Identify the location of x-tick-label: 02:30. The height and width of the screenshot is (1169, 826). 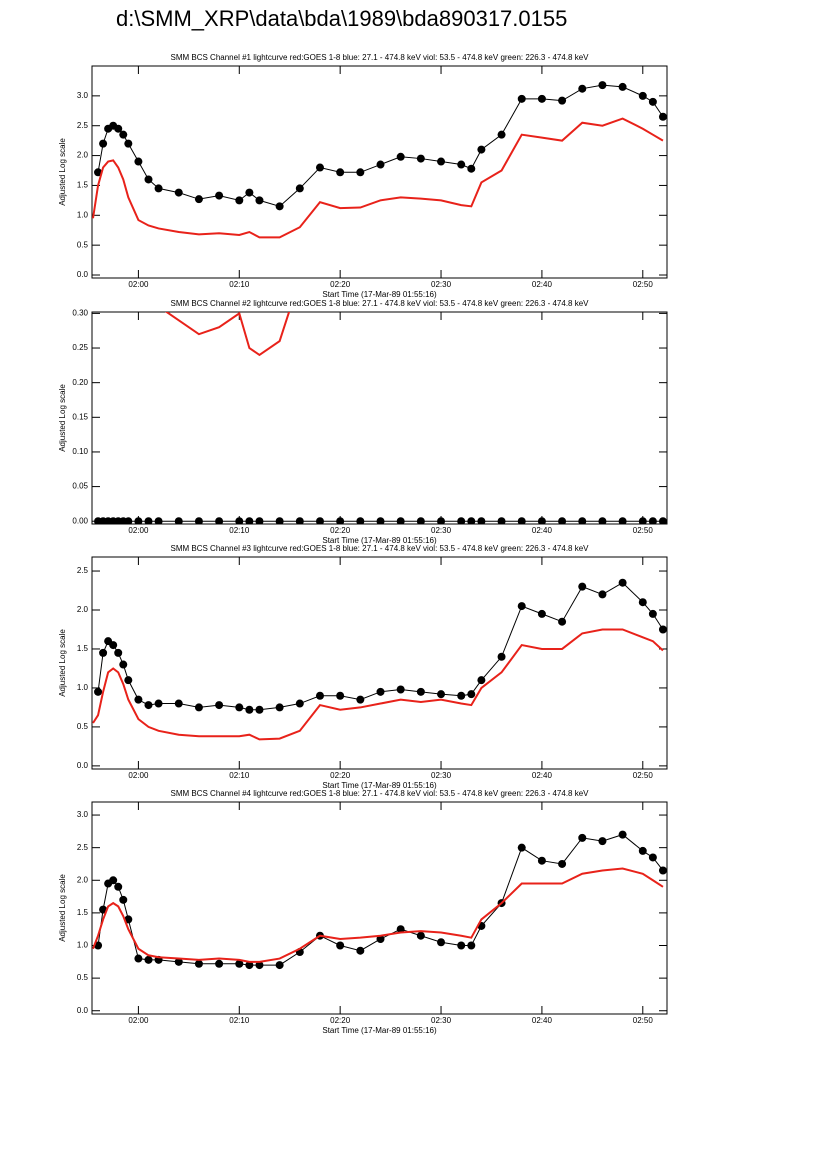
(441, 775).